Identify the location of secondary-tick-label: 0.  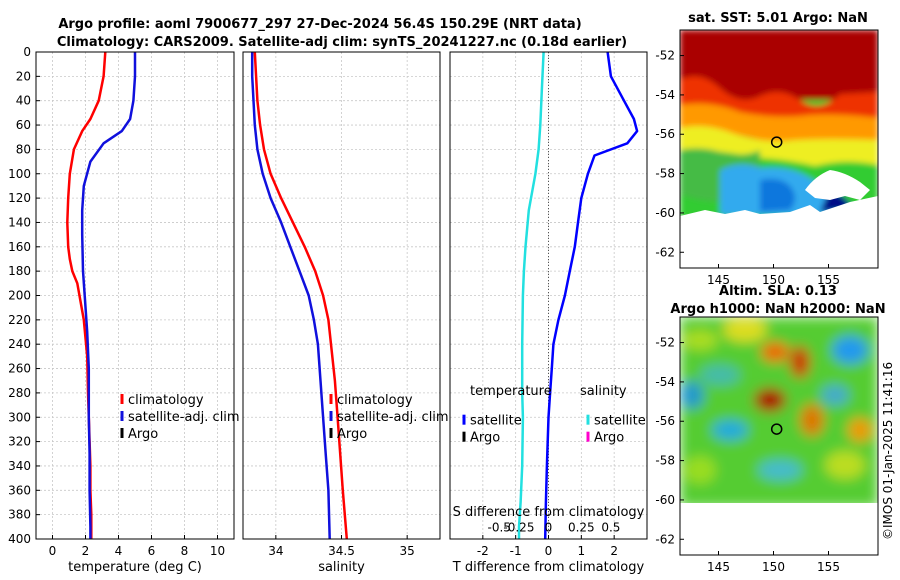
(549, 528).